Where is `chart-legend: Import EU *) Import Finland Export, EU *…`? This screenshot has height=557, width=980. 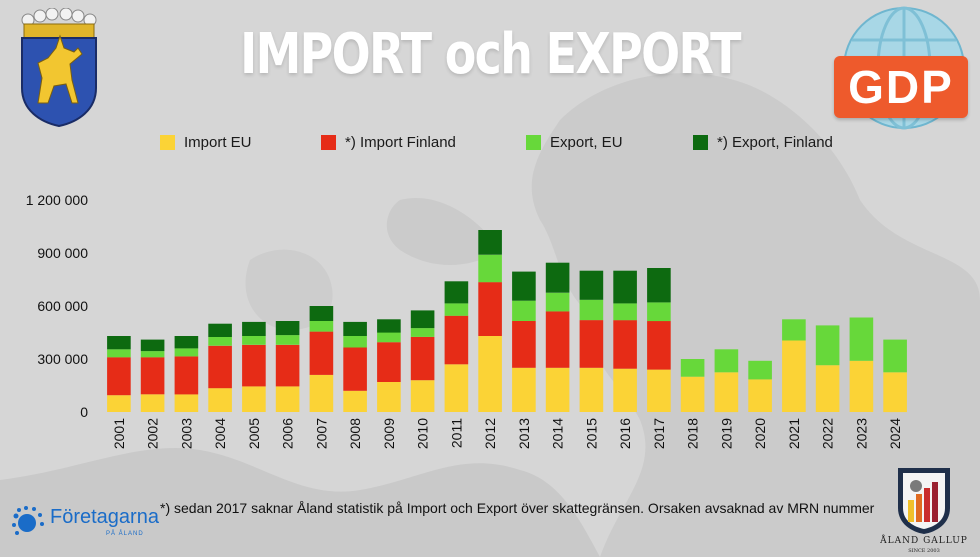 chart-legend: Import EU *) Import Finland Export, EU *… is located at coordinates (510, 142).